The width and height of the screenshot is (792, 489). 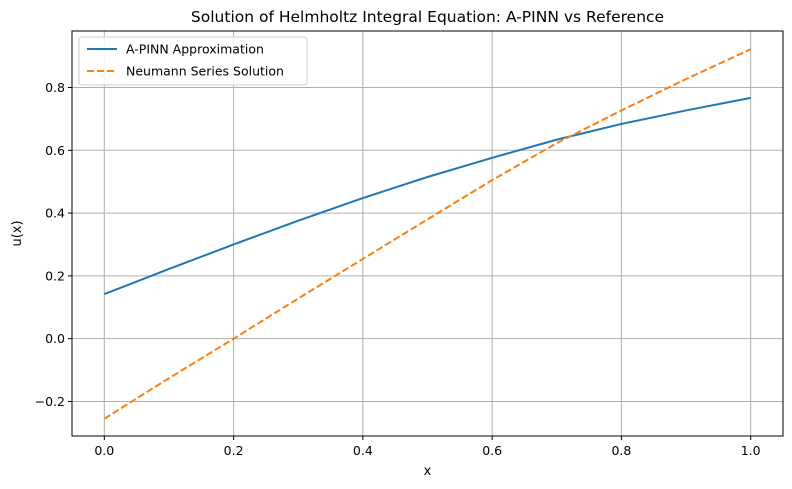 What do you see at coordinates (50, 401) in the screenshot?
I see `y-tick-label: −0.2` at bounding box center [50, 401].